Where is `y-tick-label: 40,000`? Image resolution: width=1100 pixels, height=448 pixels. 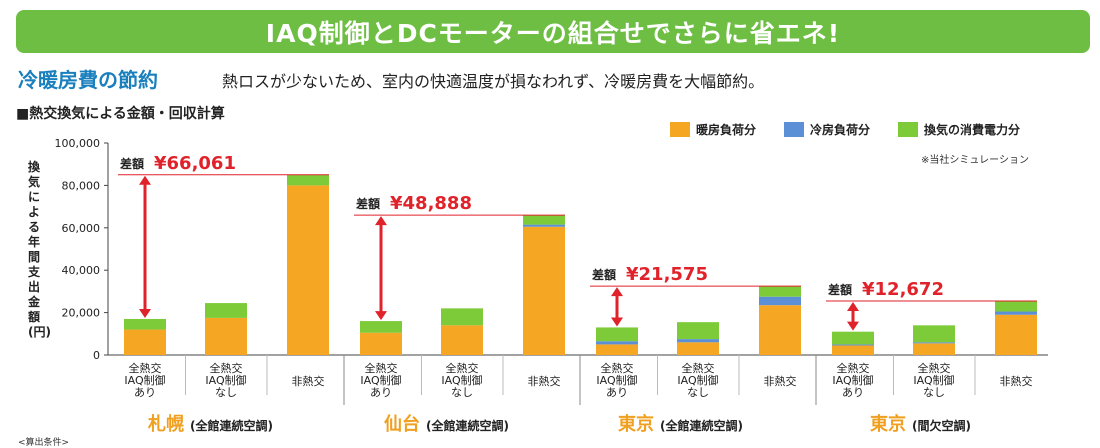
y-tick-label: 40,000 is located at coordinates (81, 270).